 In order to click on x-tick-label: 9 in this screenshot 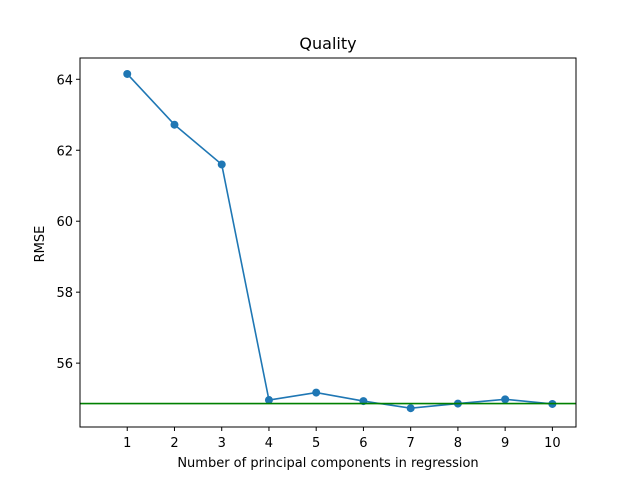, I will do `click(505, 443)`.